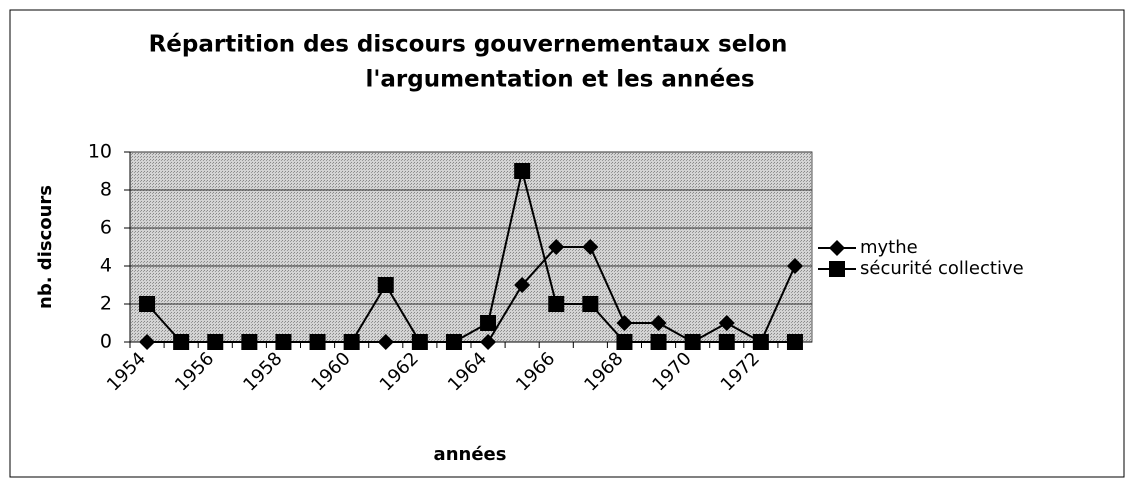 The width and height of the screenshot is (1135, 488). What do you see at coordinates (889, 247) in the screenshot?
I see `legend-label: mythe` at bounding box center [889, 247].